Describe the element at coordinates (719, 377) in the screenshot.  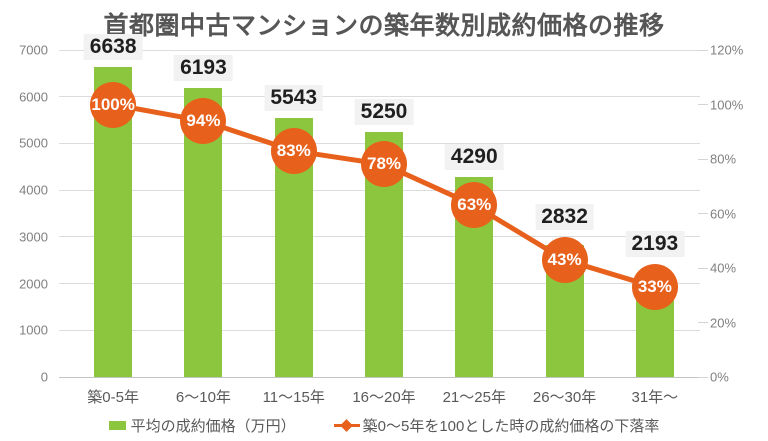
I see `right-axis-tick-label: 0%` at that location.